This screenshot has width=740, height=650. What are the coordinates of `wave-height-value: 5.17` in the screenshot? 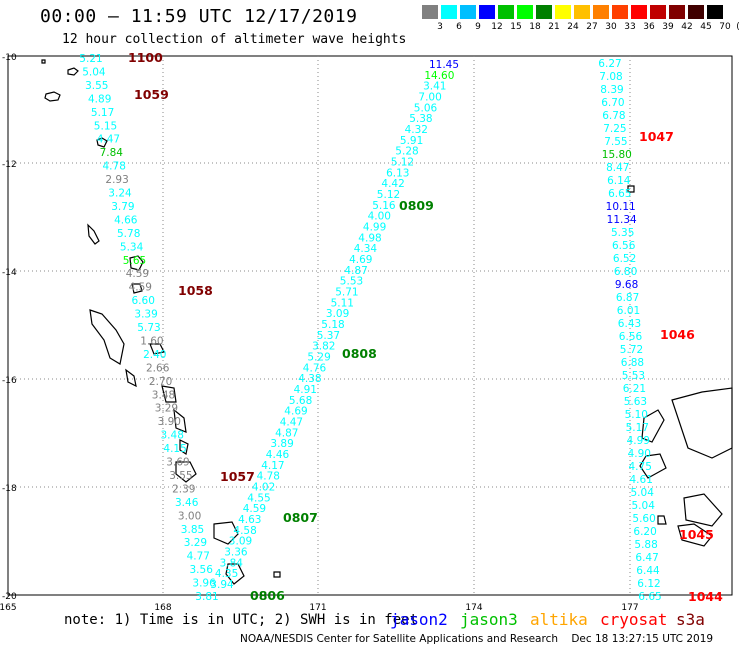 It's located at (637, 428).